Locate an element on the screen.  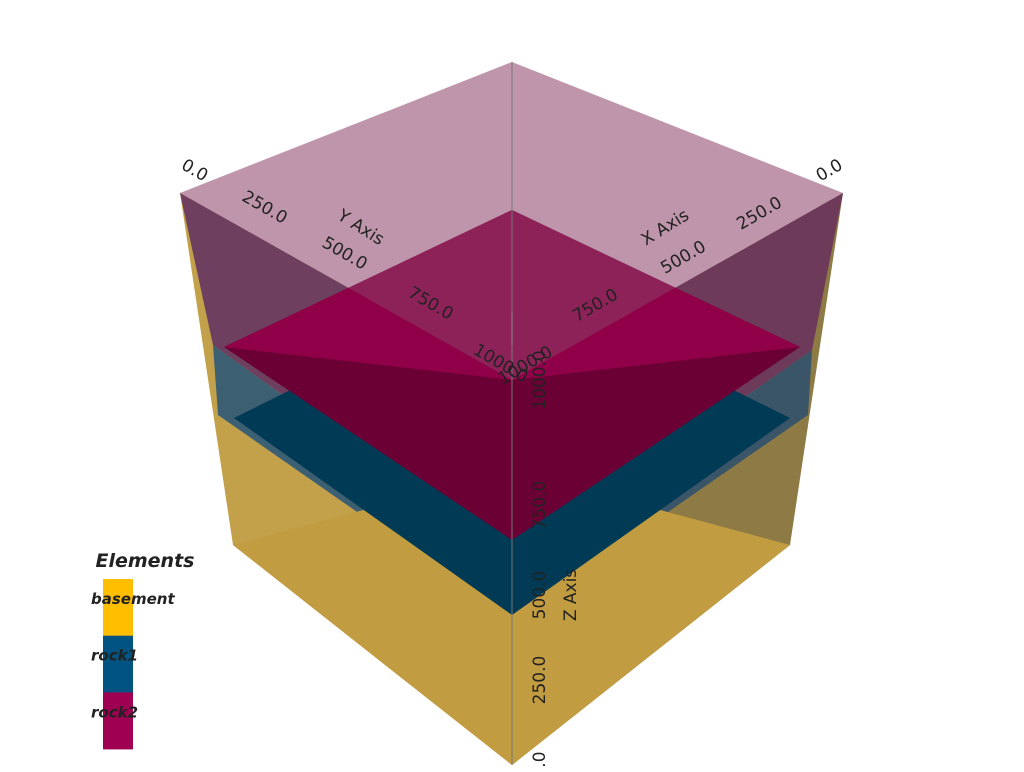
legend-label: rock1 is located at coordinates (114, 656).